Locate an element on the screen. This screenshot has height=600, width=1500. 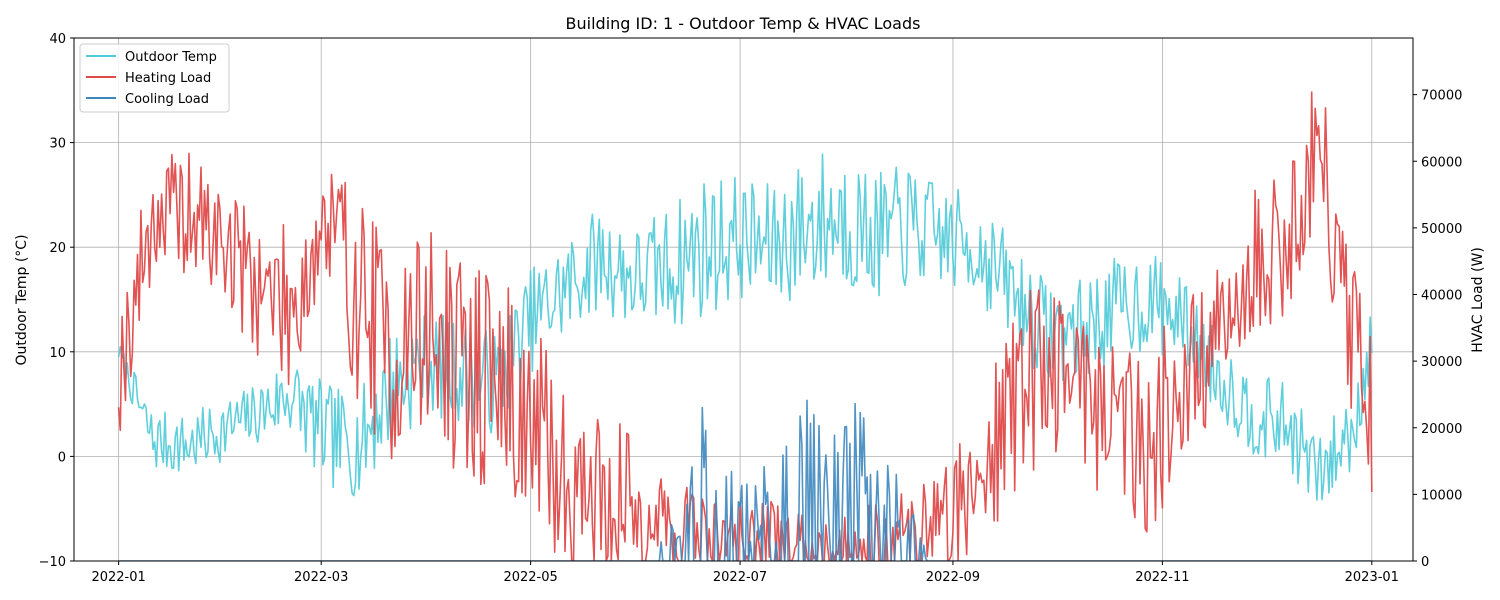
y-left-tick-label: 0 is located at coordinates (62, 457).